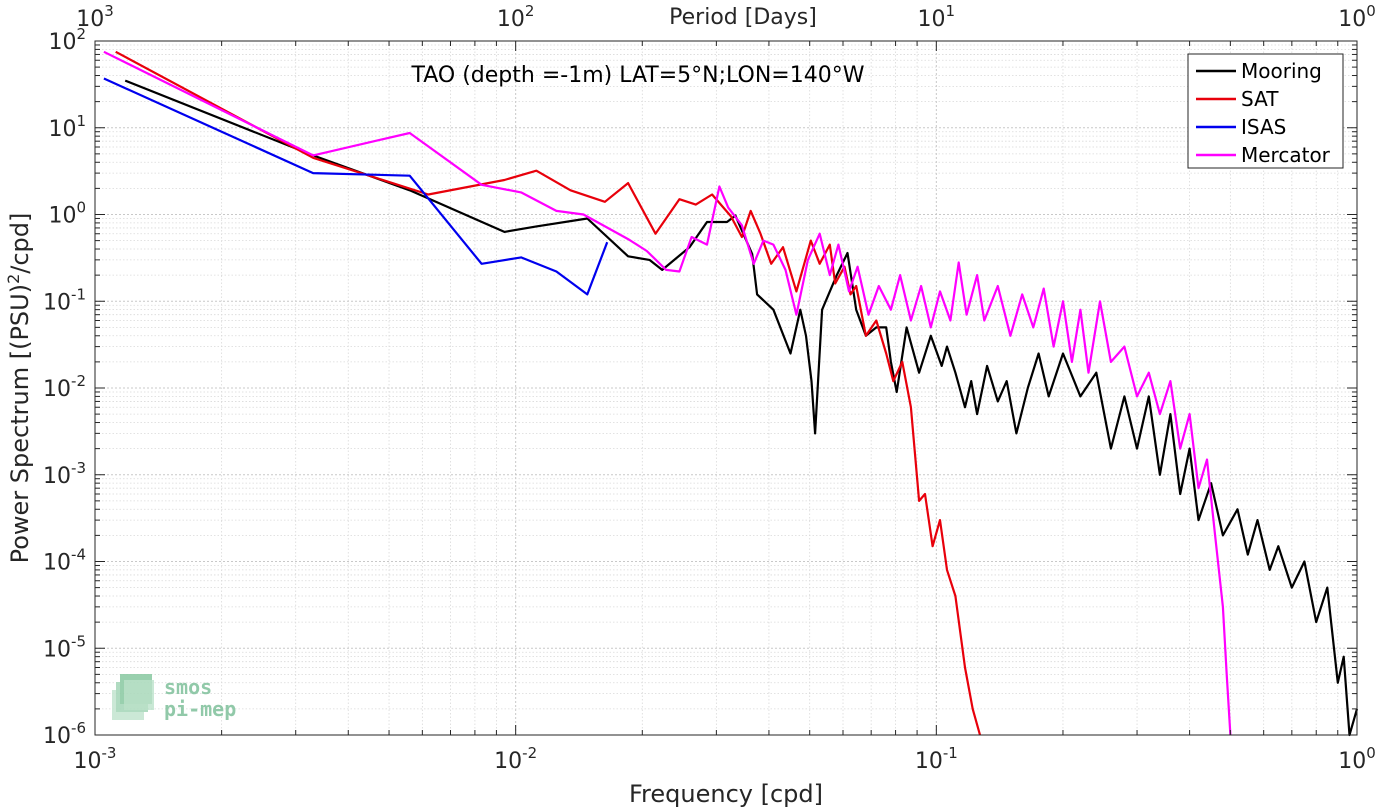 The width and height of the screenshot is (1377, 809). What do you see at coordinates (937, 17) in the screenshot?
I see `top-tick-label: 10¹` at bounding box center [937, 17].